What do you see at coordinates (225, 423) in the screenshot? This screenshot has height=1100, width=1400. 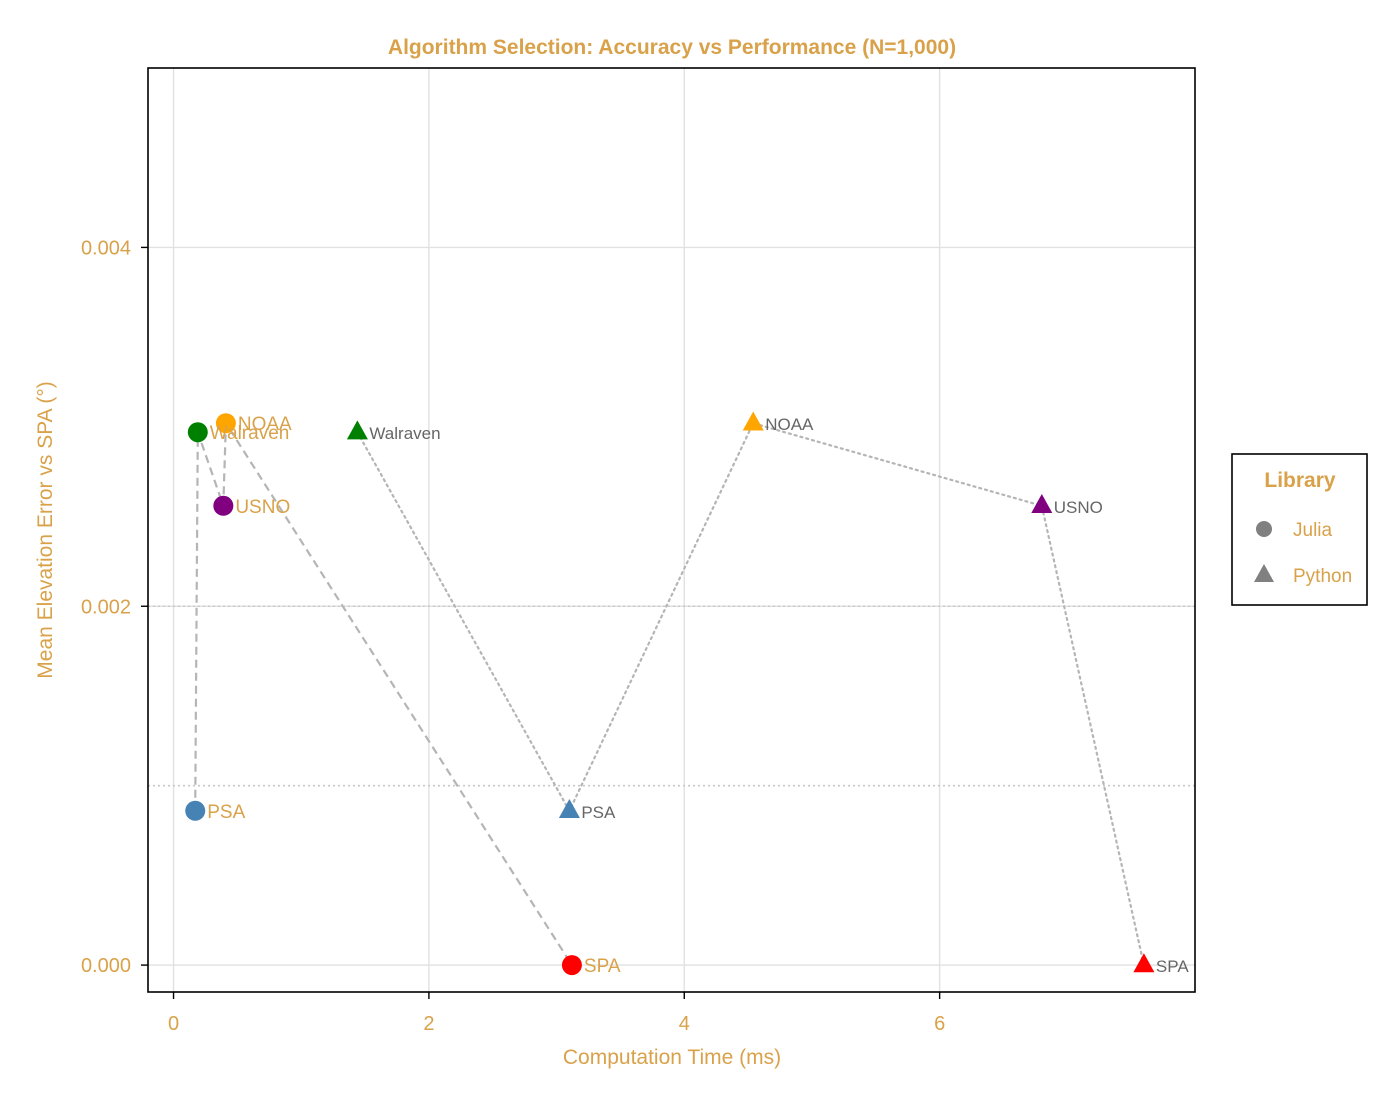 I see `marker-julia-noaa` at bounding box center [225, 423].